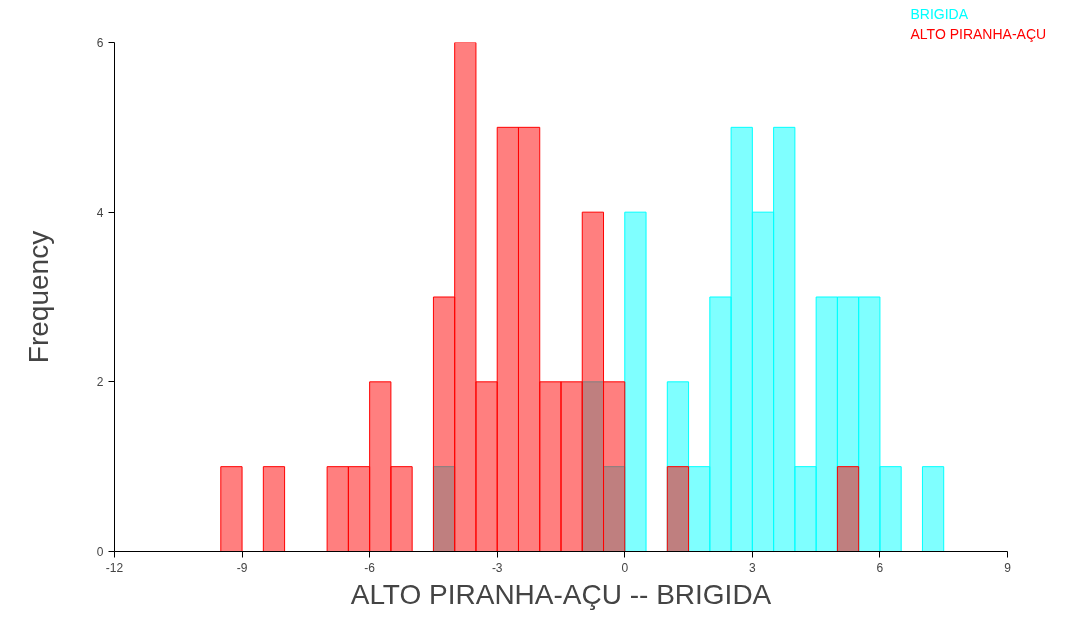 This screenshot has width=1083, height=623. What do you see at coordinates (978, 33) in the screenshot?
I see `text: ALTO PIRANHA-AÇU` at bounding box center [978, 33].